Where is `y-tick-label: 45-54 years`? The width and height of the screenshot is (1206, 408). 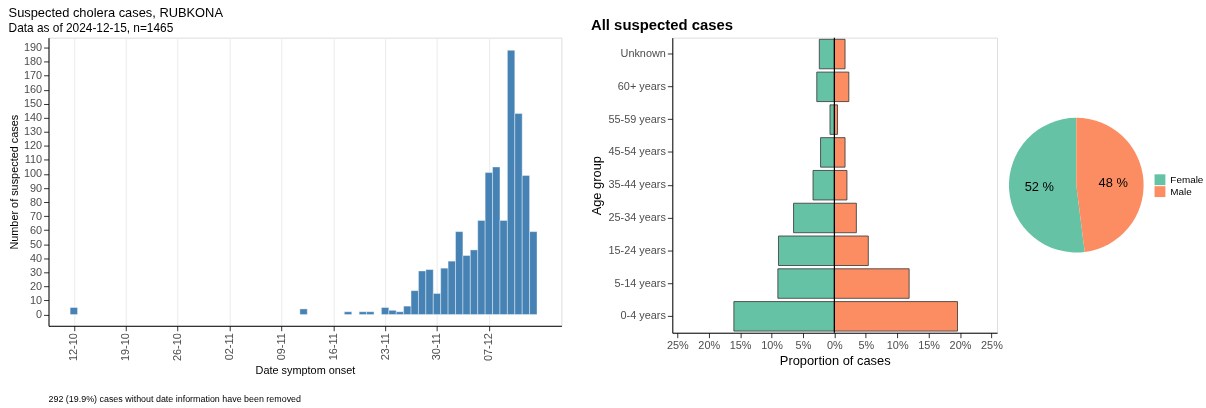
y-tick-label: 45-54 years is located at coordinates (637, 151).